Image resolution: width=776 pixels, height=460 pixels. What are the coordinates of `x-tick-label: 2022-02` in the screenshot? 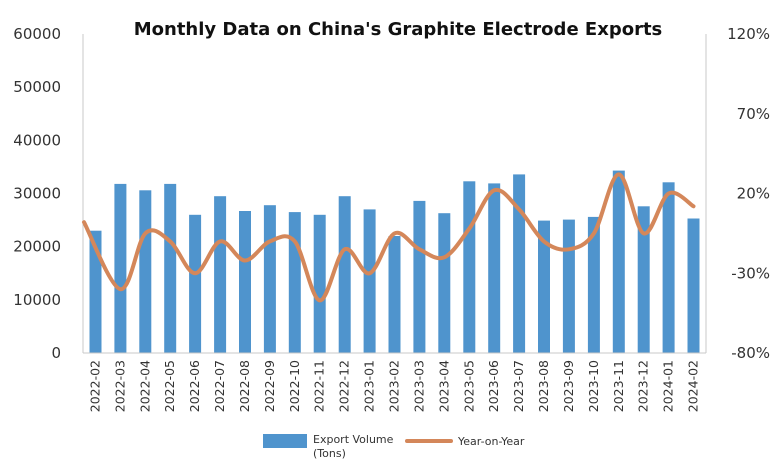 It's located at (95, 386).